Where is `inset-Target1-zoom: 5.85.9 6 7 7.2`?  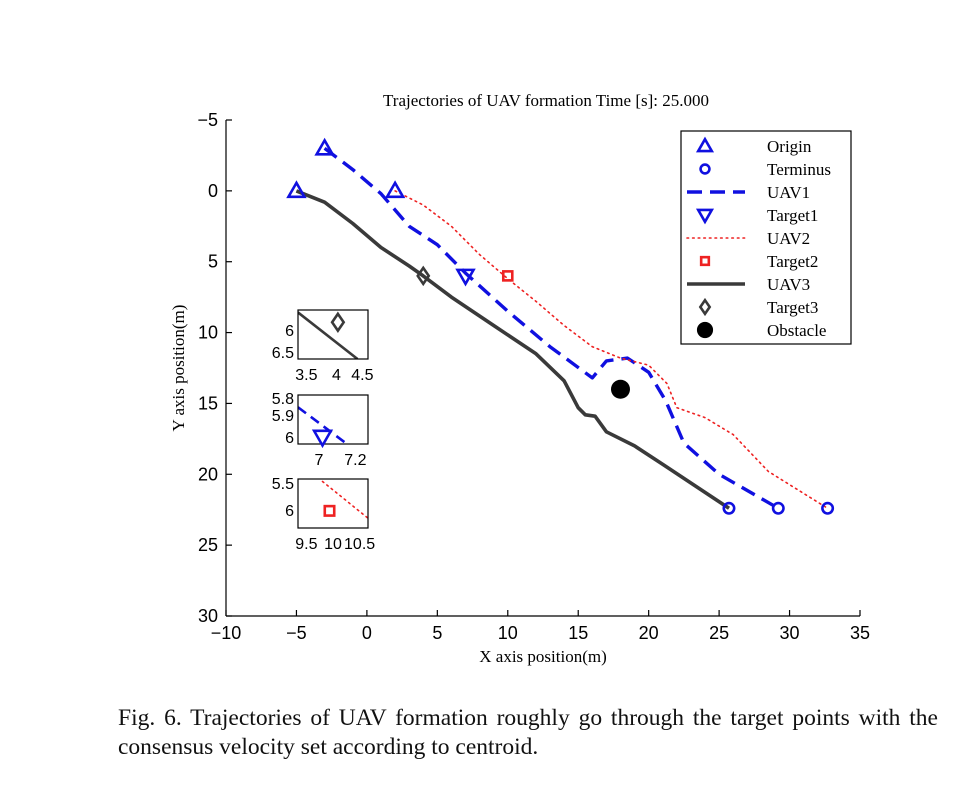
inset-Target1-zoom: 5.85.9 6 7 7.2 is located at coordinates (320, 430).